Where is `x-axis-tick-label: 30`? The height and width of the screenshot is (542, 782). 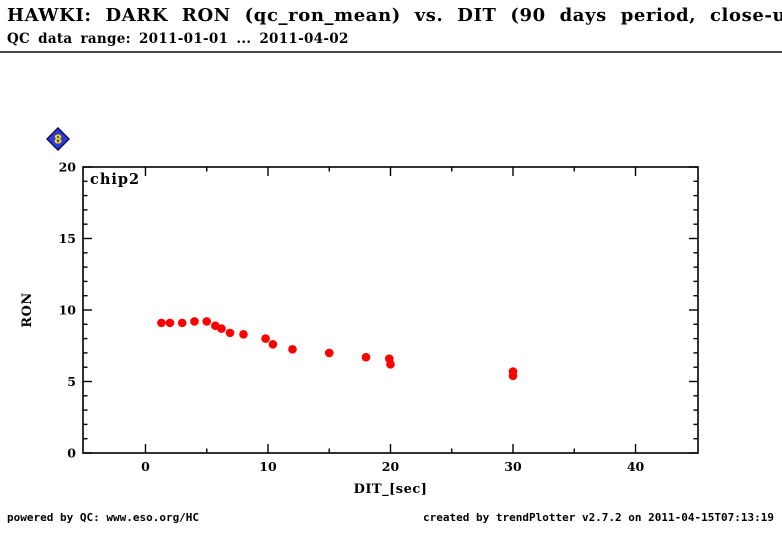 x-axis-tick-label: 30 is located at coordinates (513, 466).